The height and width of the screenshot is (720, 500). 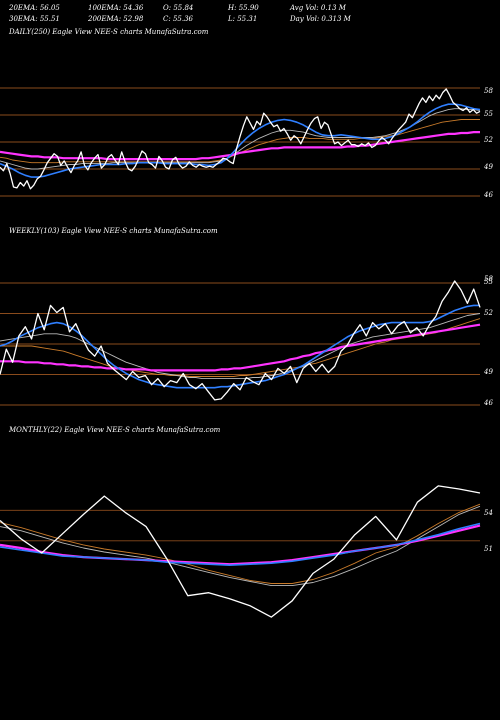 What do you see at coordinates (34, 8) in the screenshot?
I see `stat-ema20: 20EMA: 56.05` at bounding box center [34, 8].